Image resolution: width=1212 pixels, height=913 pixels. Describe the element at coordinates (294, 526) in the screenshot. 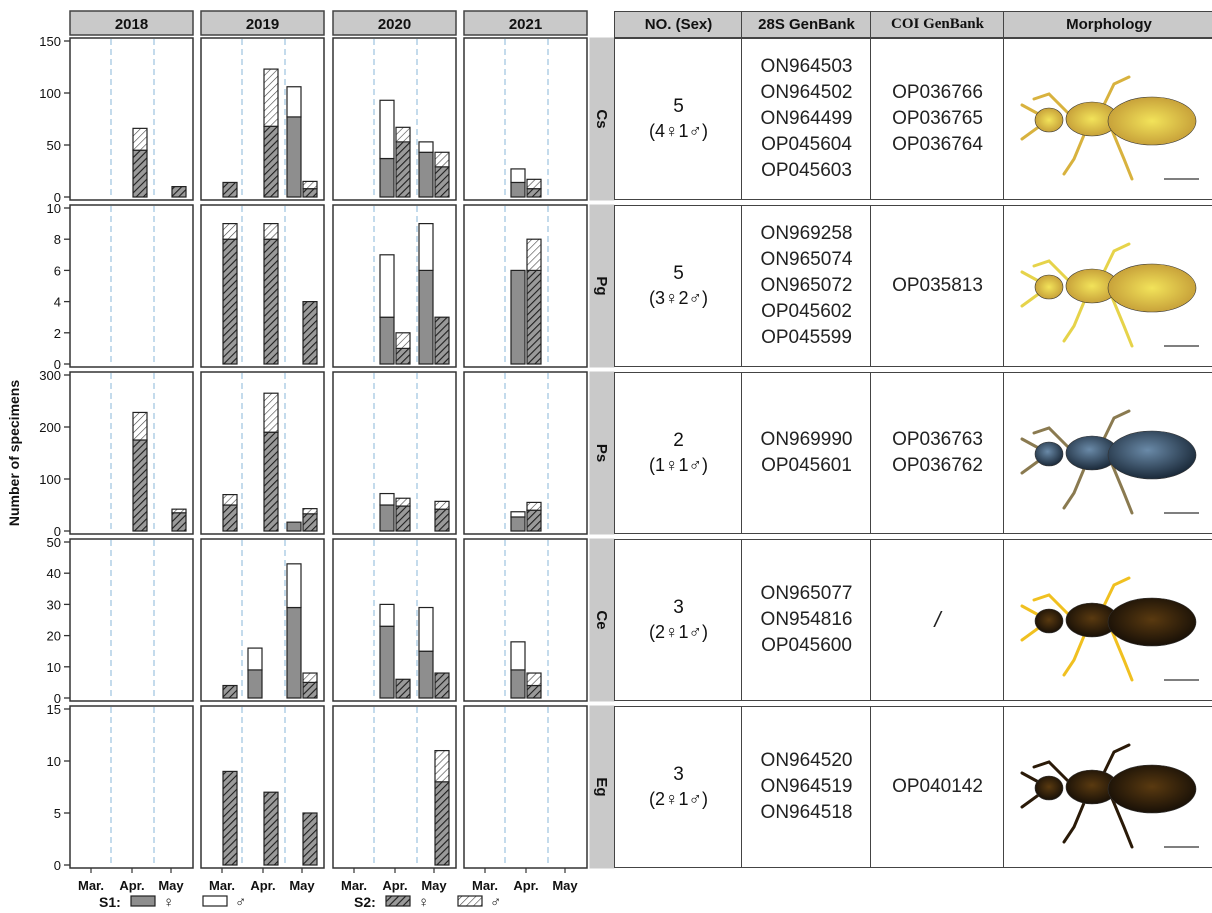

I see `bar-Ps-2019-May-S1-female` at that location.